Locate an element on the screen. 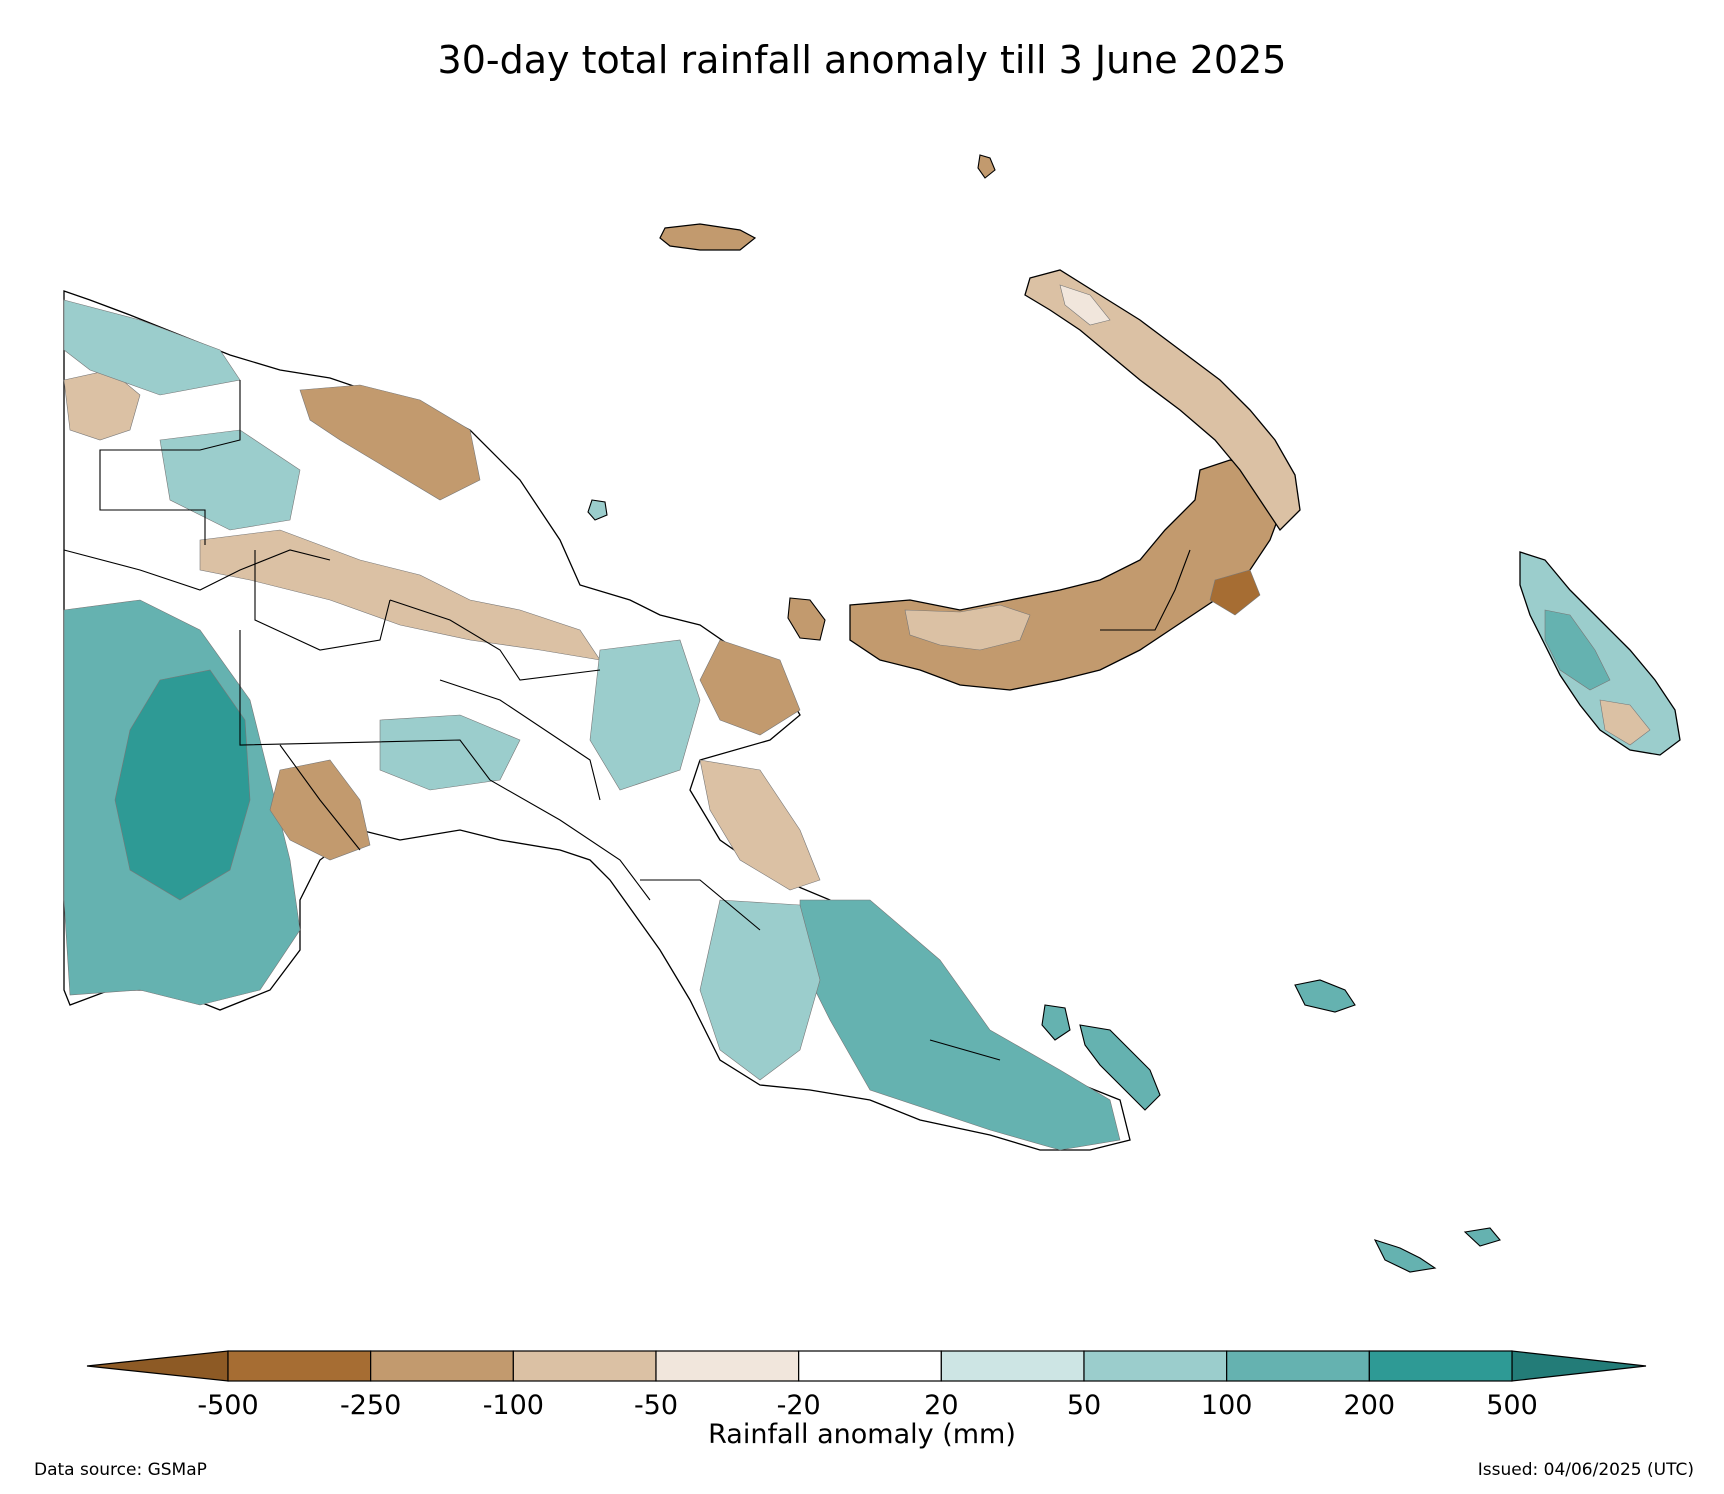 Image resolution: width=1724 pixels, height=1494 pixels. new-britain-border is located at coordinates (1145, 590).